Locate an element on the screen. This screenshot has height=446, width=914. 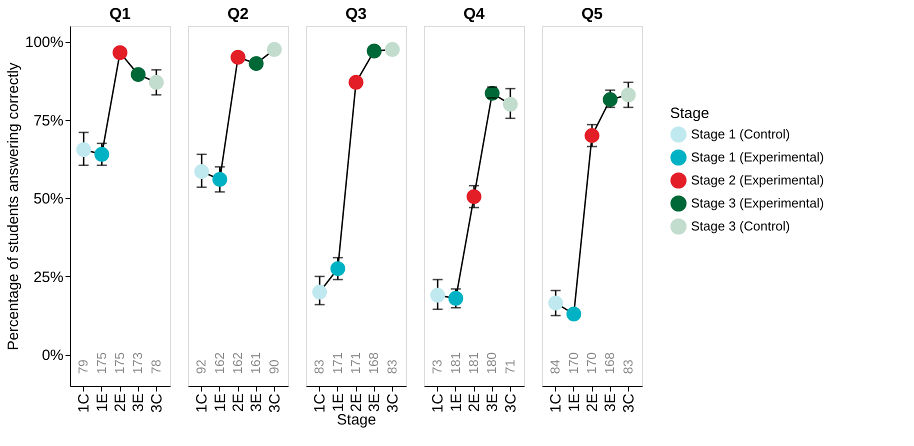
annotation: 79 is located at coordinates (83, 367).